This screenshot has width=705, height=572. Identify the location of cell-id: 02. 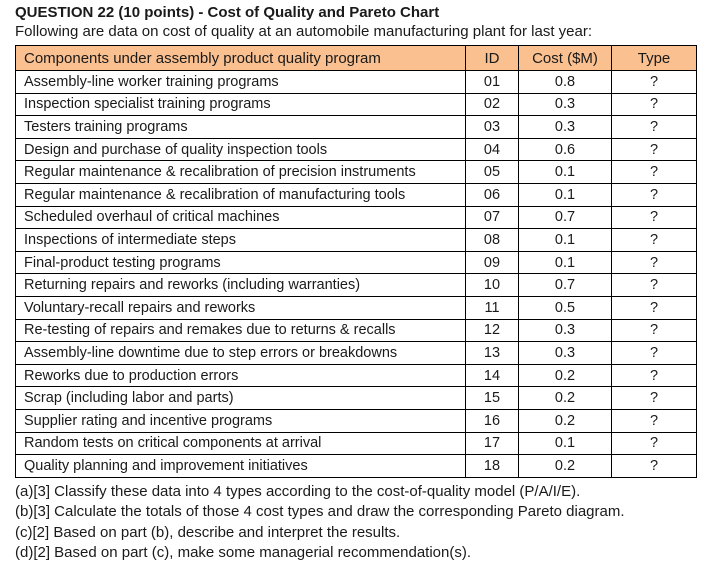
(492, 104).